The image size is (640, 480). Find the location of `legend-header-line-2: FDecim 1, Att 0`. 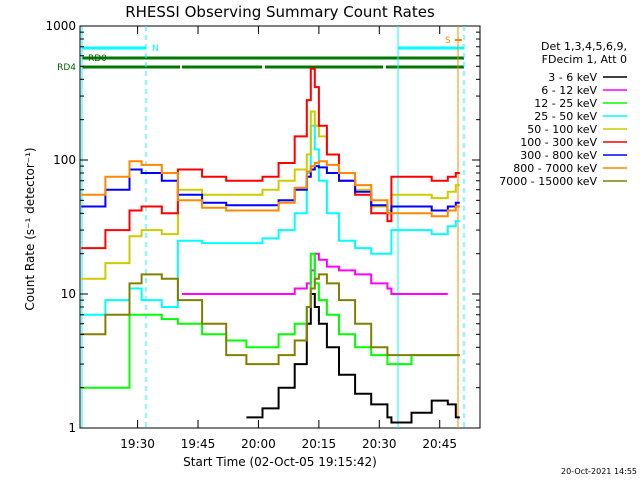

legend-header-line-2: FDecim 1, Att 0 is located at coordinates (584, 59).